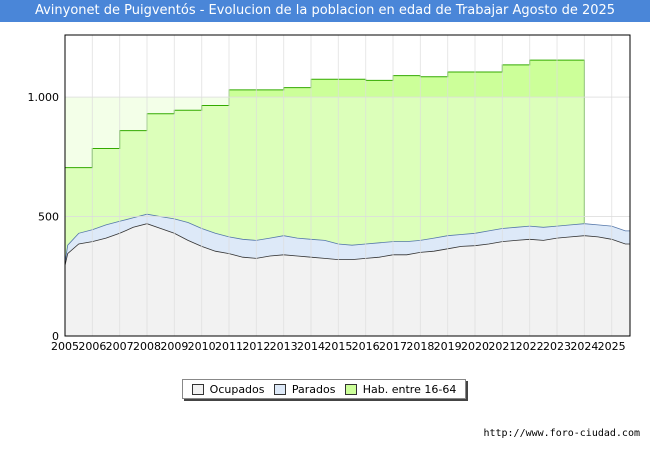 The width and height of the screenshot is (650, 450). I want to click on series-line-parados, so click(347, 238).